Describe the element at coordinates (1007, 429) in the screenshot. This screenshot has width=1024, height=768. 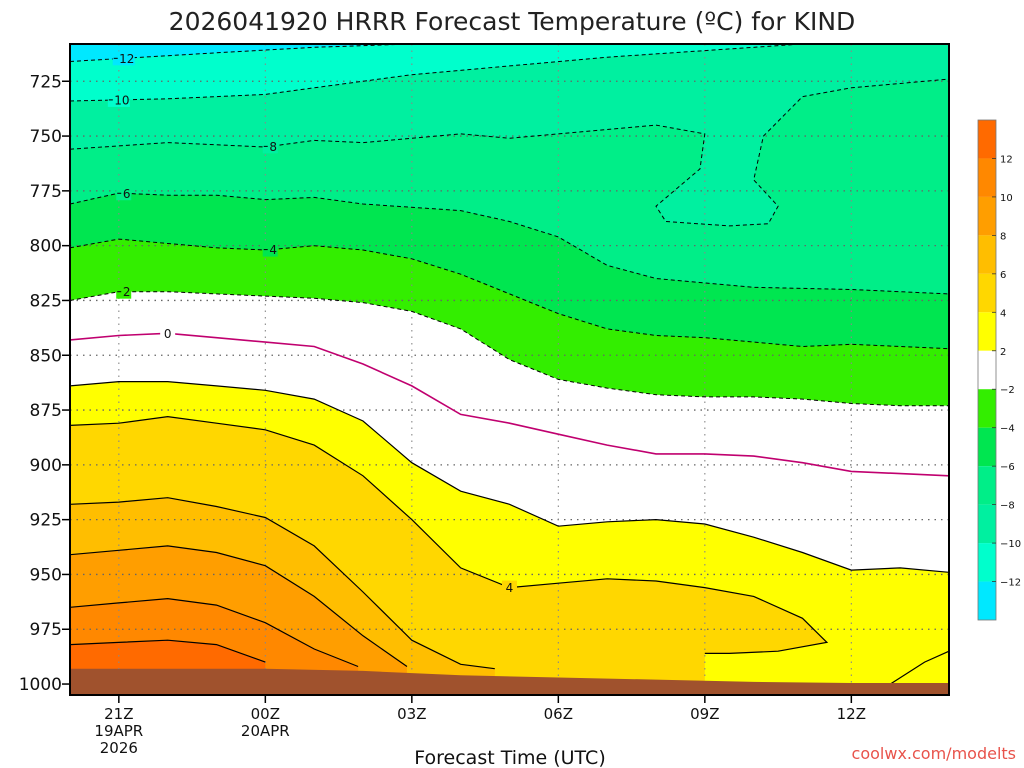
I see `colorbar-label: −4` at that location.